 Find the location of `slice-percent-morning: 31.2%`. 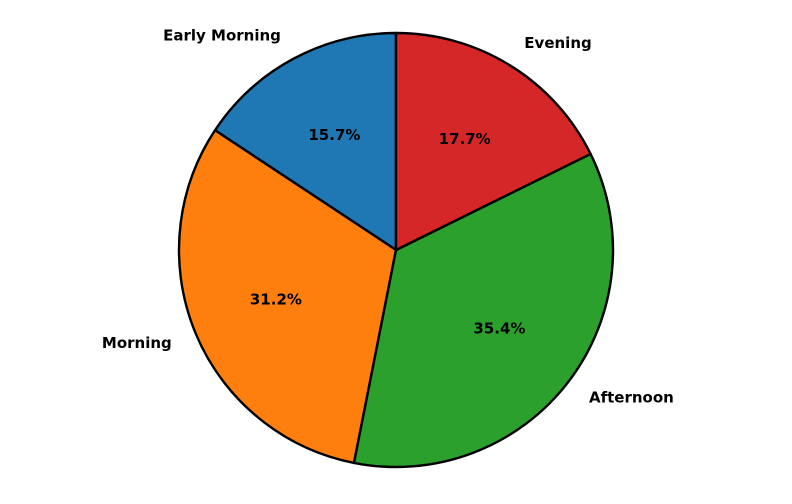

slice-percent-morning: 31.2% is located at coordinates (276, 300).